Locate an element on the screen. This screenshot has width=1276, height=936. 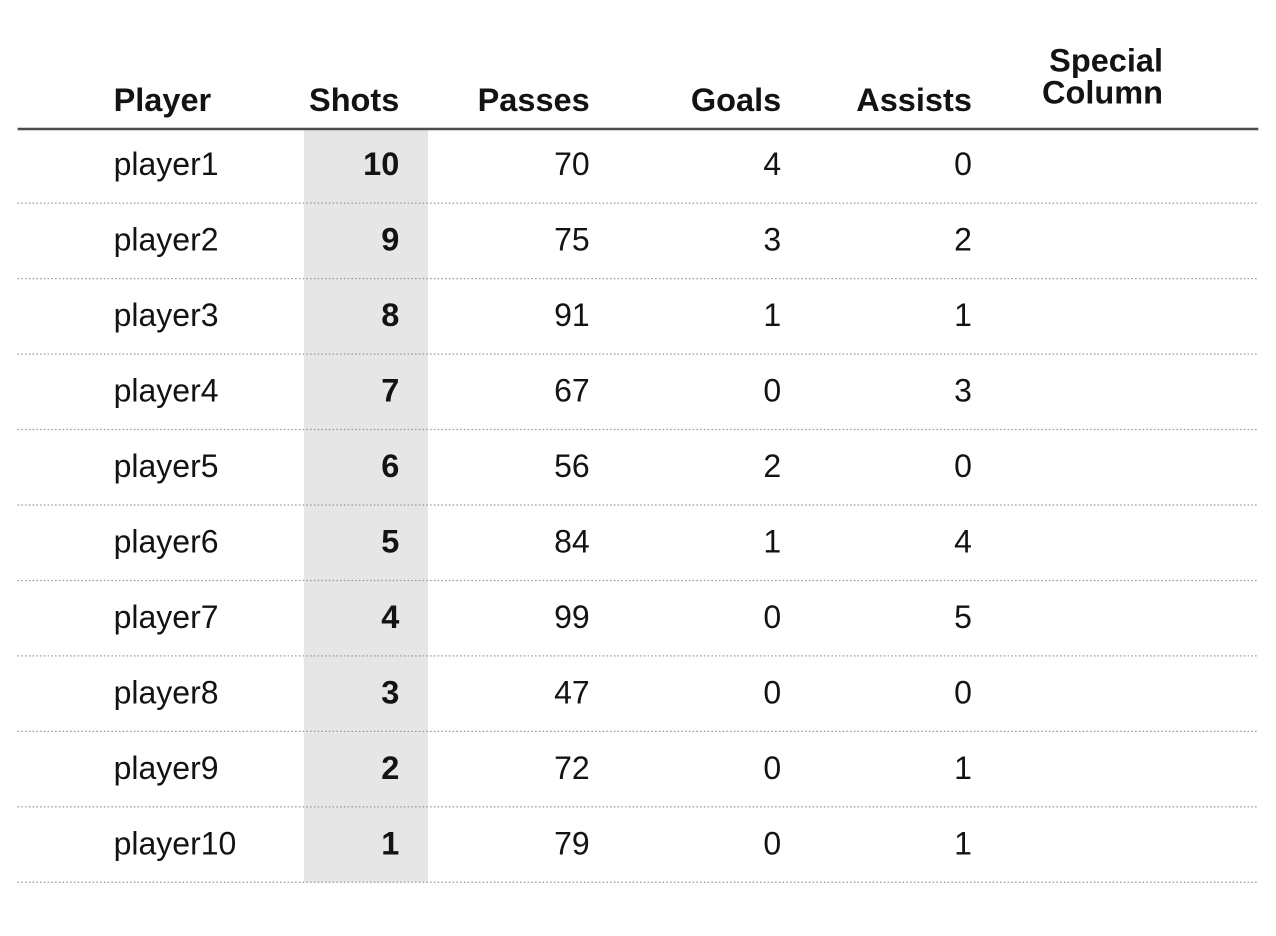
svg-text: 9 is located at coordinates (390, 240).